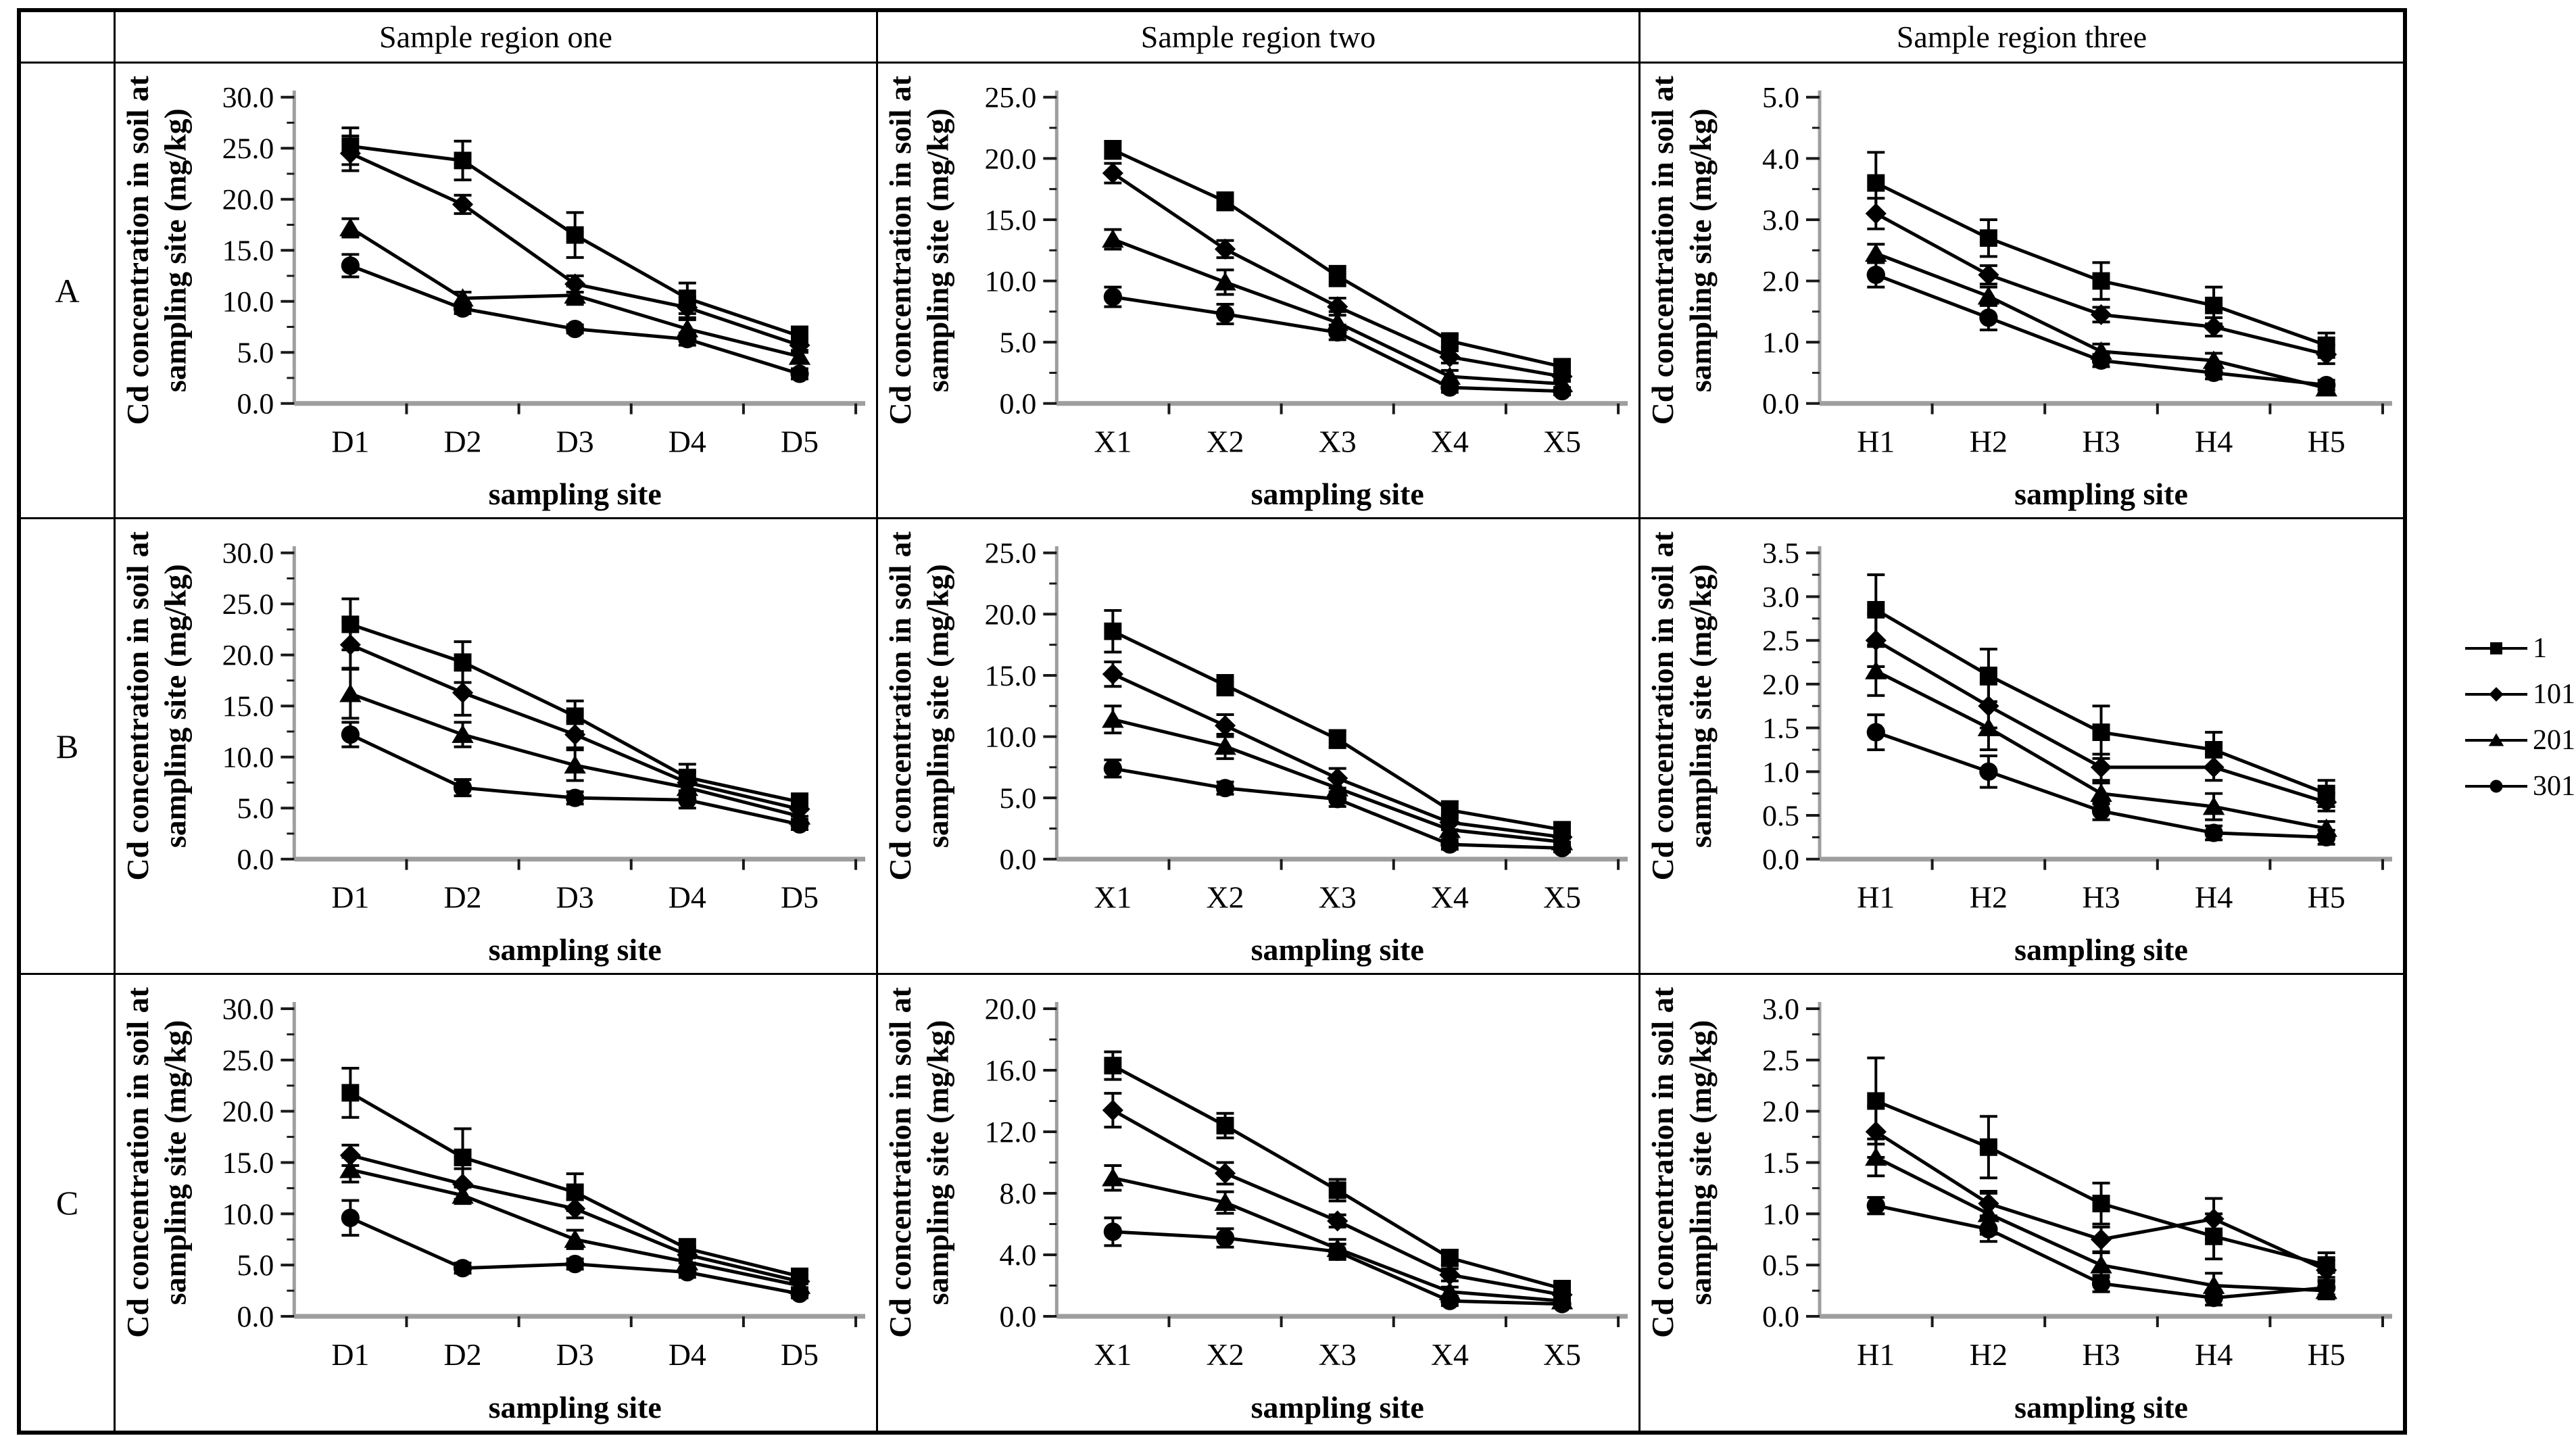 The height and width of the screenshot is (1436, 2576). What do you see at coordinates (68, 38) in the screenshot?
I see `corner-cell` at bounding box center [68, 38].